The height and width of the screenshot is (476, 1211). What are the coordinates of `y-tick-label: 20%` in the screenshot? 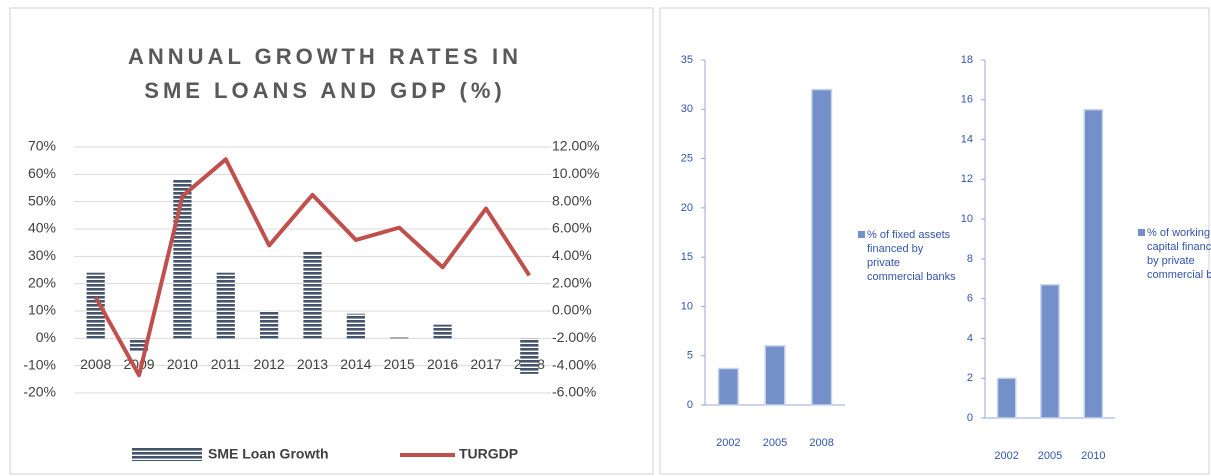 It's located at (42, 282).